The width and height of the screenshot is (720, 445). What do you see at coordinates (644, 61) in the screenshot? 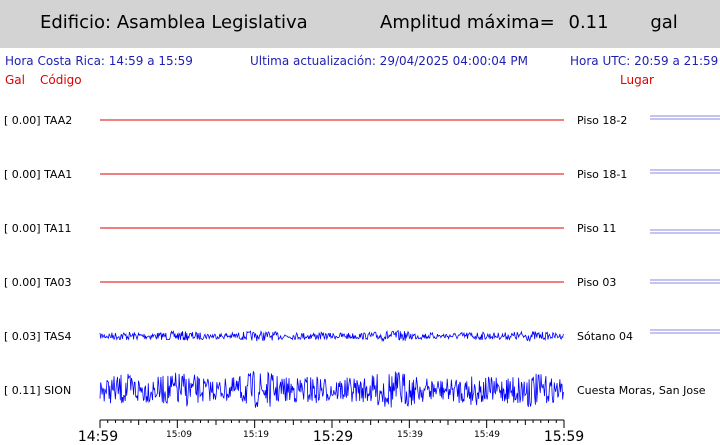
I see `utc-time-range: Hora UTC: 20:59 a 21:59` at bounding box center [644, 61].